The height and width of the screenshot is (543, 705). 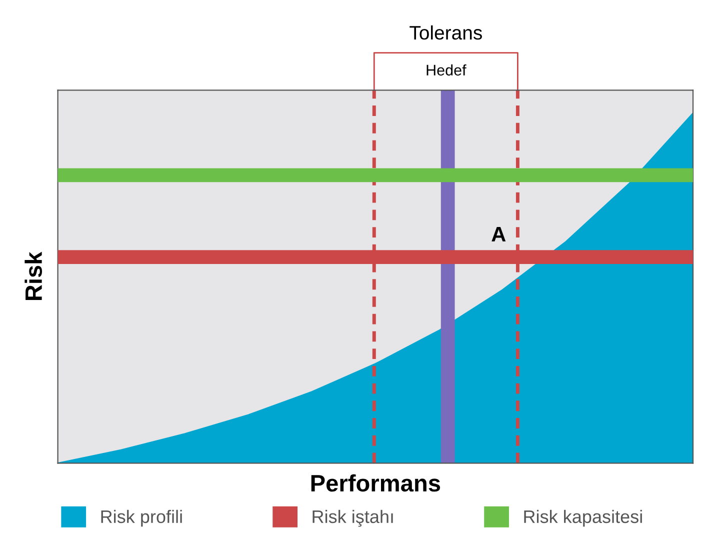 What do you see at coordinates (375, 483) in the screenshot?
I see `x-axis-title: Performans` at bounding box center [375, 483].